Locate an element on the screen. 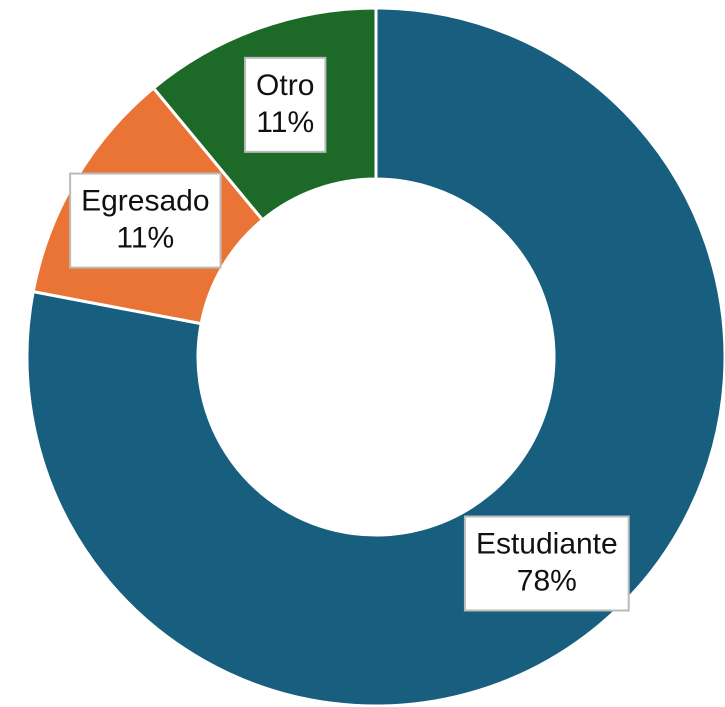 The width and height of the screenshot is (725, 707). category-label: Otro is located at coordinates (285, 85).